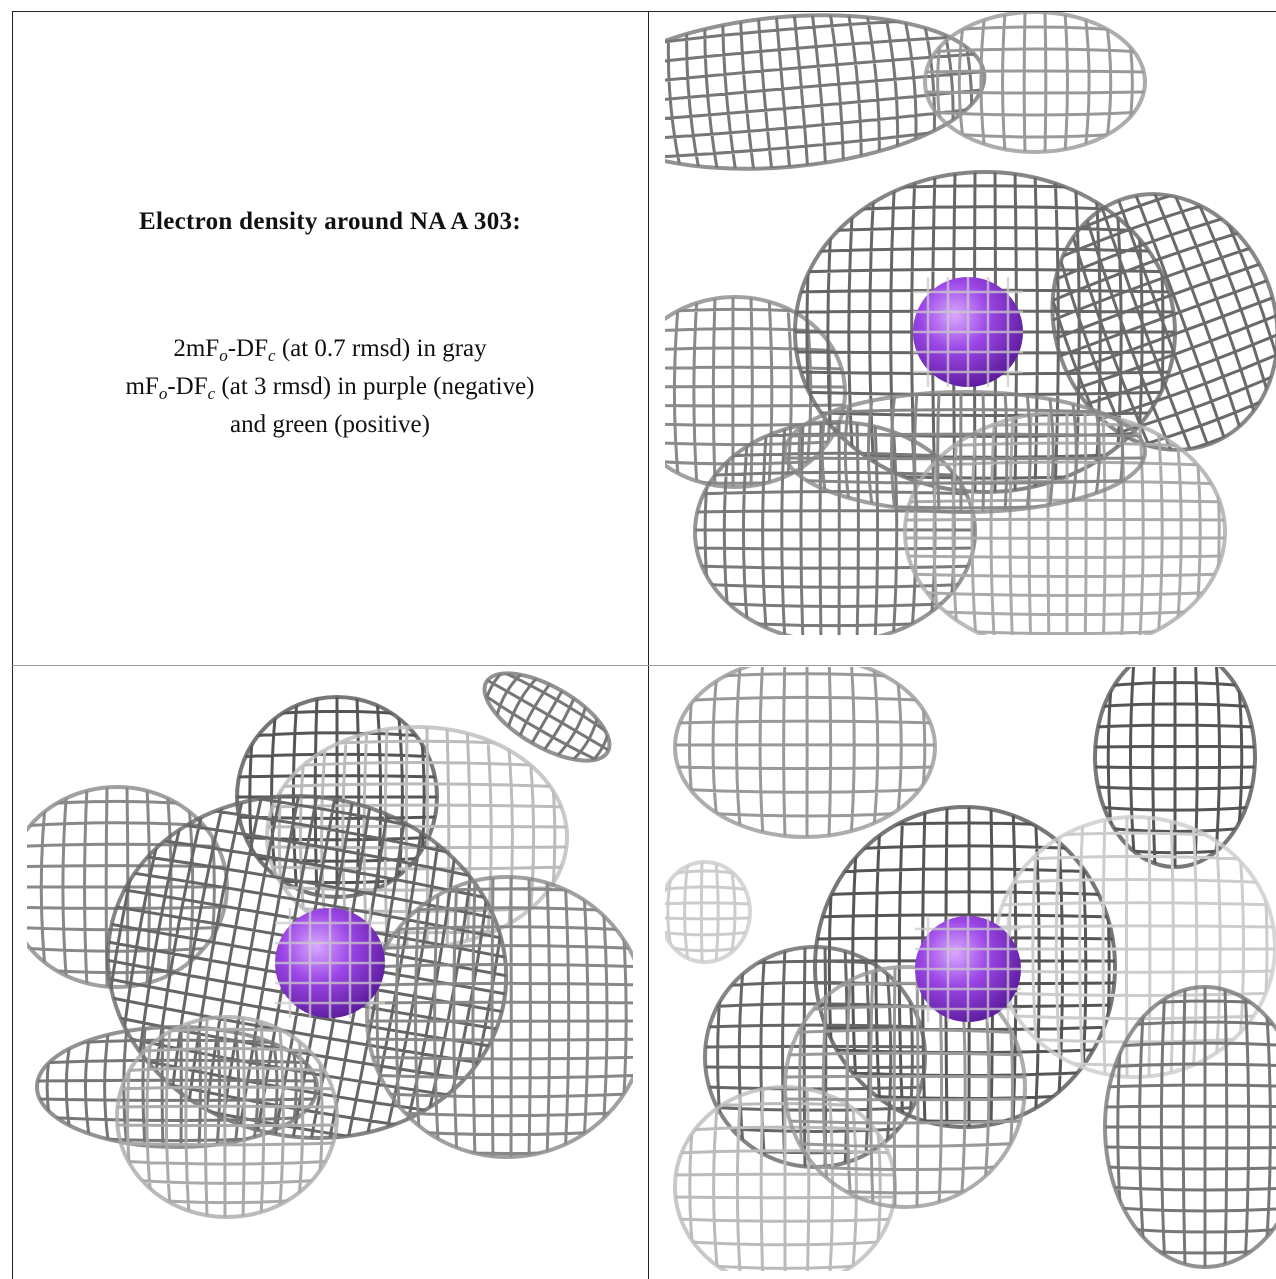  Describe the element at coordinates (196, 348) in the screenshot. I see `caption-text: 2mF` at that location.